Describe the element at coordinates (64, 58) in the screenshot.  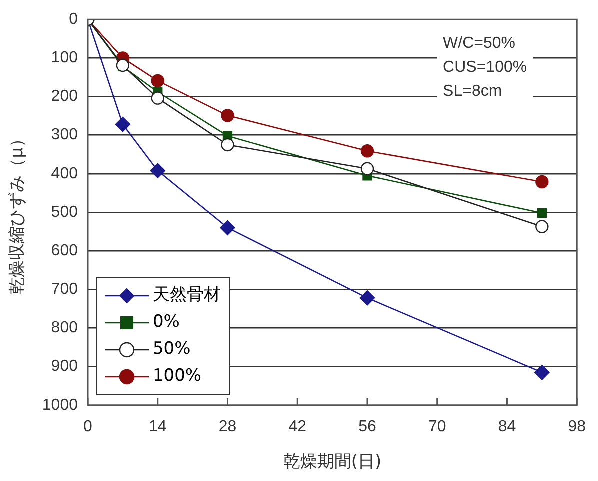
I see `y-tick-label: 100` at that location.